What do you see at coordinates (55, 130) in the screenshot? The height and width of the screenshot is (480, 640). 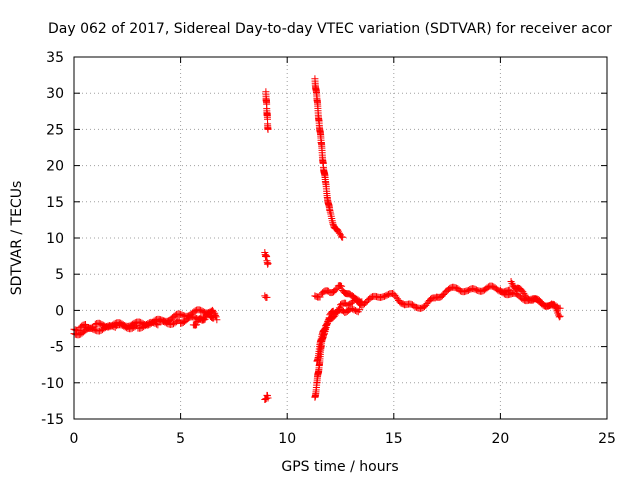 I see `y-tick-label: 25` at bounding box center [55, 130].